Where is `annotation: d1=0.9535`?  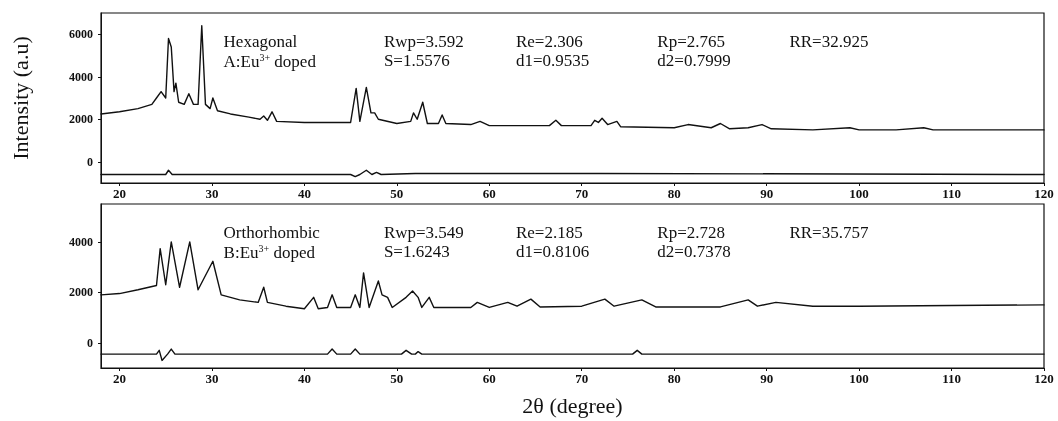 annotation: d1=0.9535 is located at coordinates (552, 60).